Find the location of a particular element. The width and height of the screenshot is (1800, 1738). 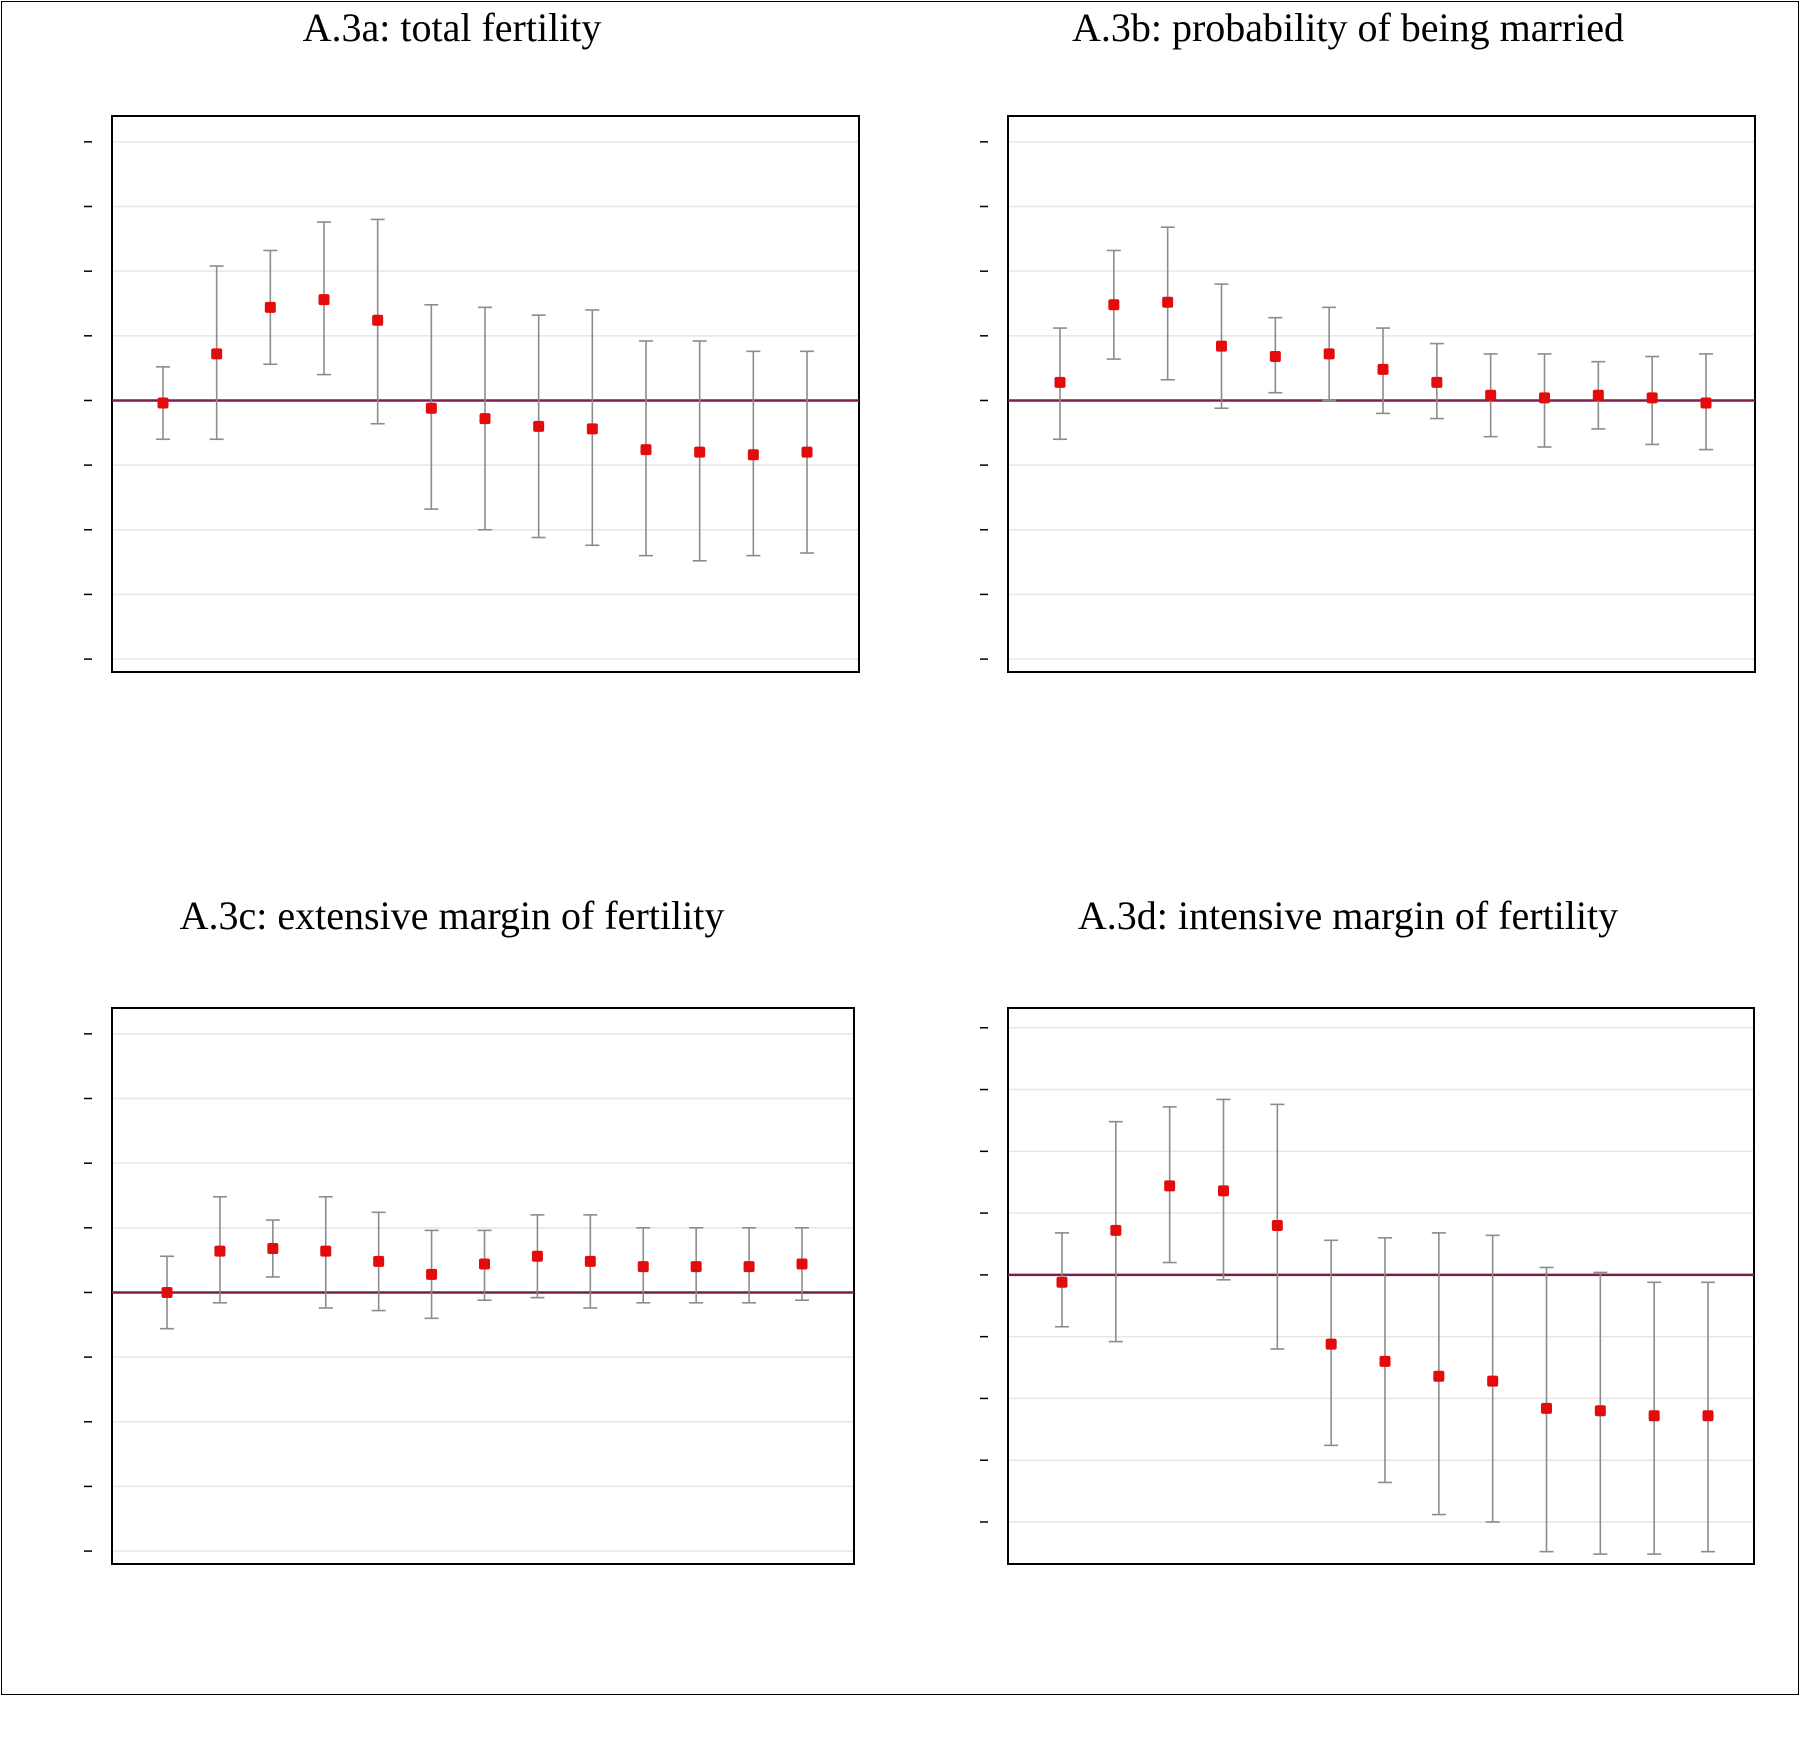

chart-title: A.3b: probability of being married is located at coordinates (1348, 27).